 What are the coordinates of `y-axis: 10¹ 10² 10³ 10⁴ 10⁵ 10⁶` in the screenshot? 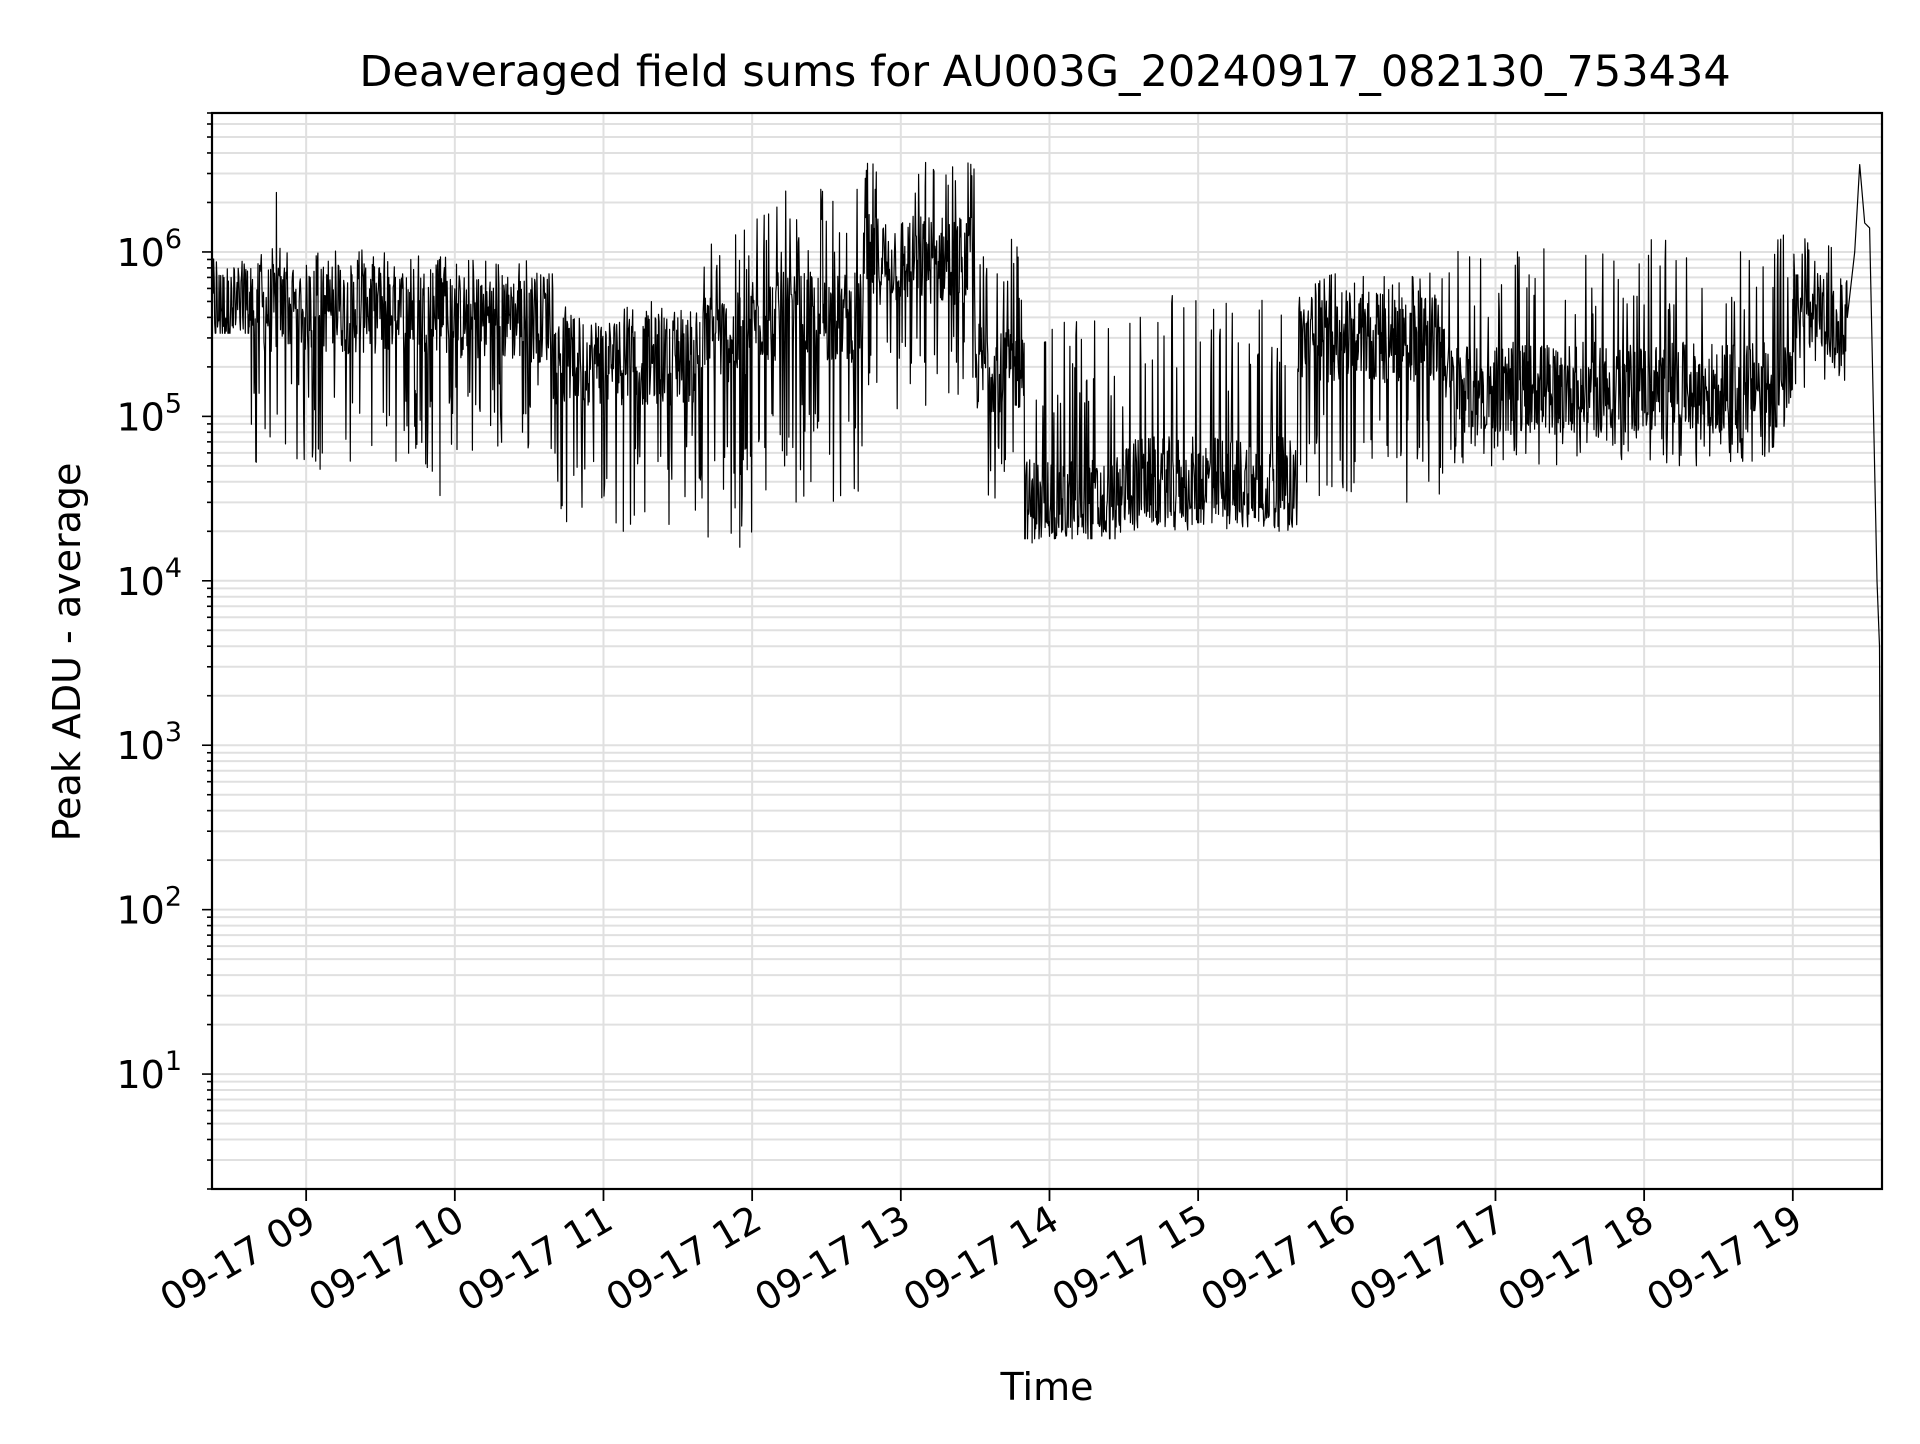 It's located at (164, 651).